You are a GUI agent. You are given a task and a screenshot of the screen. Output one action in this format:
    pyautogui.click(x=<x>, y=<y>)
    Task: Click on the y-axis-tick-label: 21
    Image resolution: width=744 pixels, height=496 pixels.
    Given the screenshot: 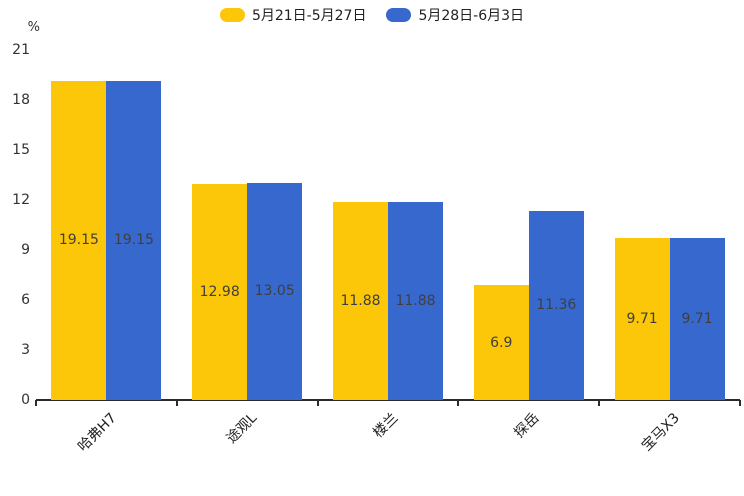 What is the action you would take?
    pyautogui.click(x=21, y=50)
    